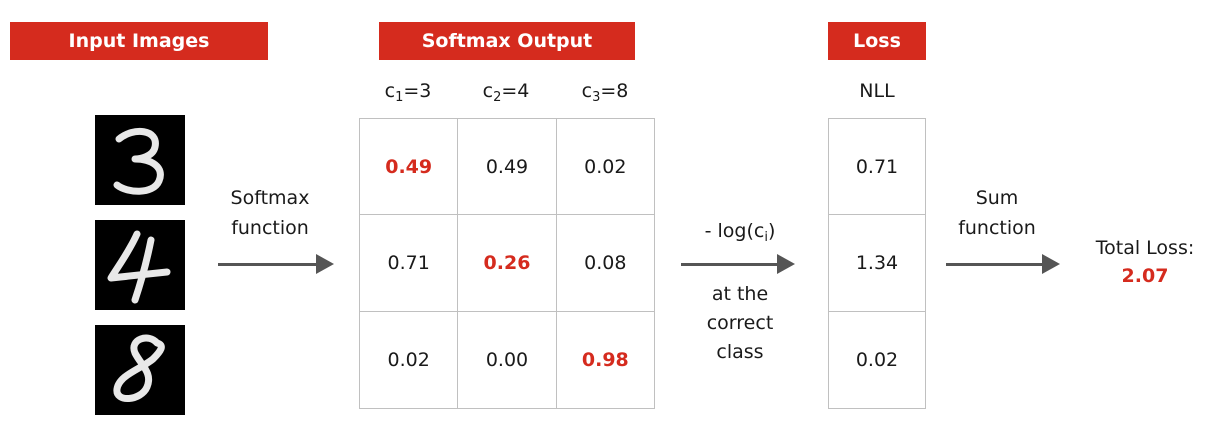 This screenshot has height=446, width=1215. I want to click on nll-cell: 0.02, so click(877, 360).